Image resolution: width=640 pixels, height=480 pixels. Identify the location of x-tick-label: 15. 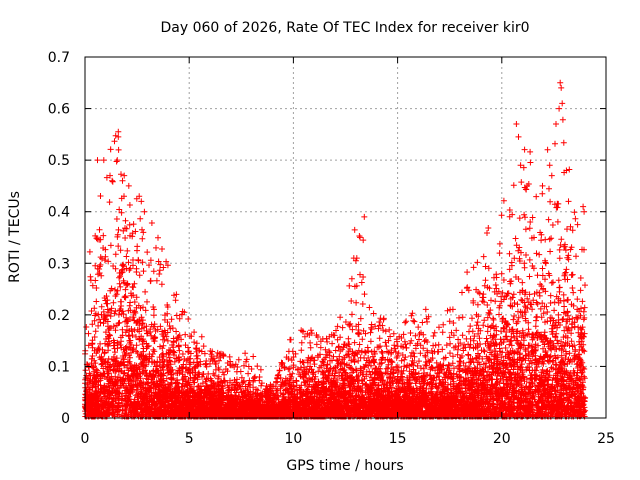
(398, 439).